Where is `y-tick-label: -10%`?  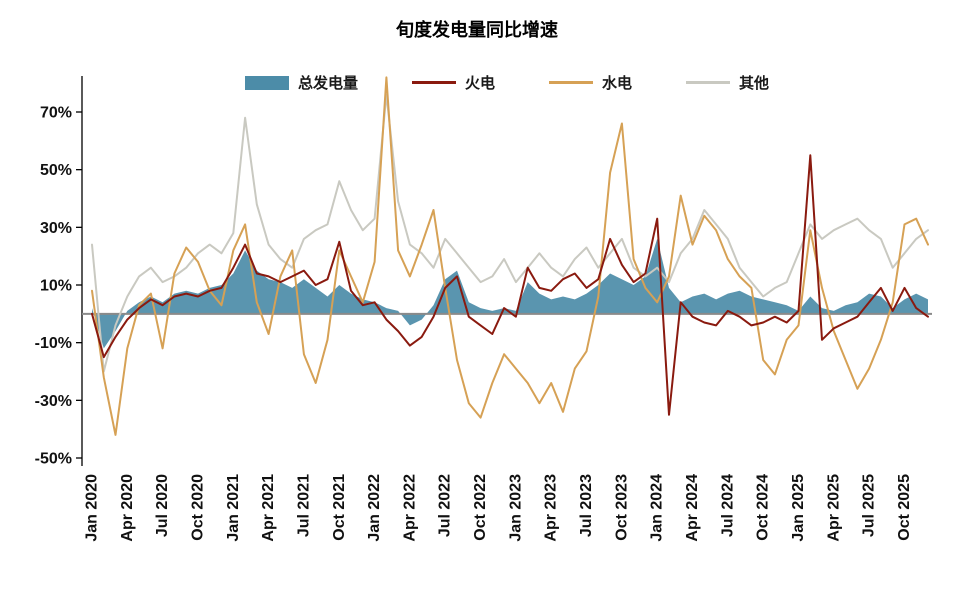 y-tick-label: -10% is located at coordinates (53, 343).